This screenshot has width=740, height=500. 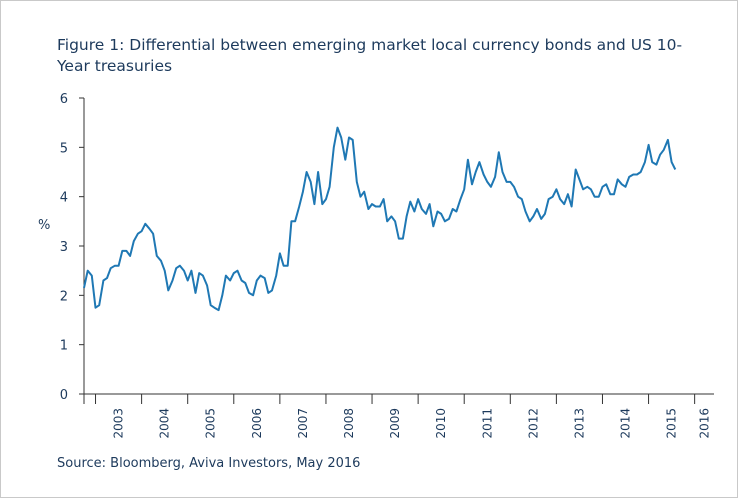 What do you see at coordinates (626, 423) in the screenshot?
I see `x-tick-label: 2014` at bounding box center [626, 423].